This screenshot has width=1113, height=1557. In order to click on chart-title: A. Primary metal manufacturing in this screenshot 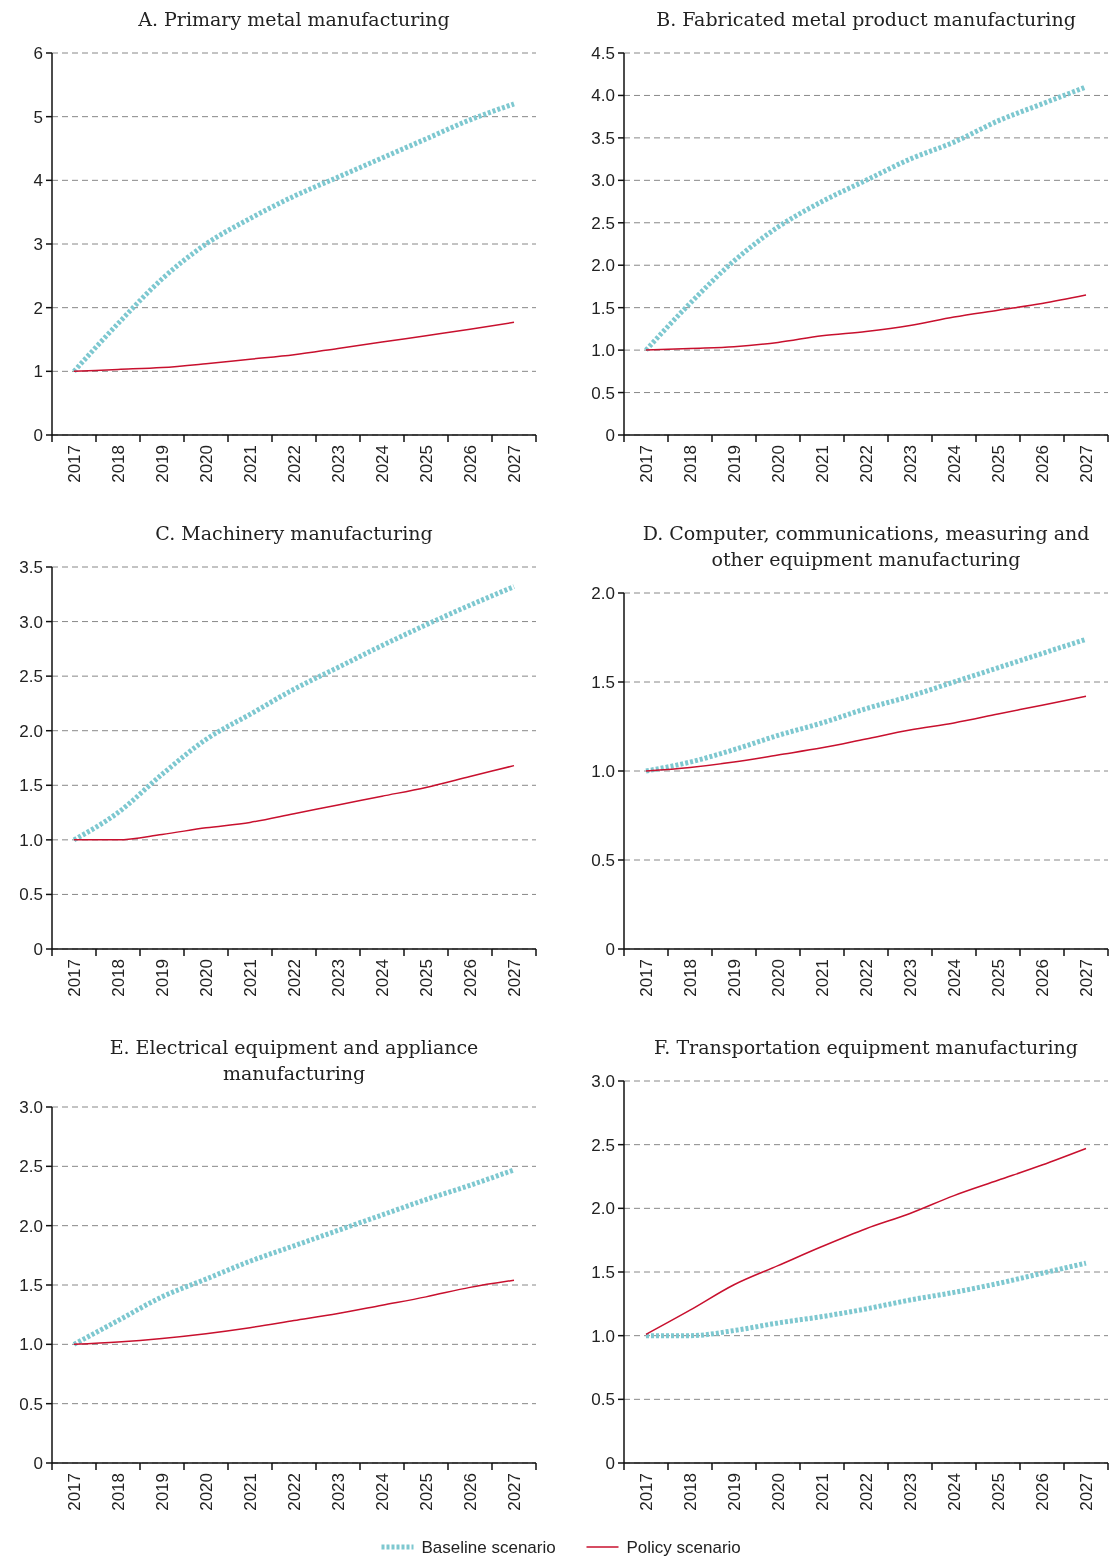, I will do `click(293, 19)`.